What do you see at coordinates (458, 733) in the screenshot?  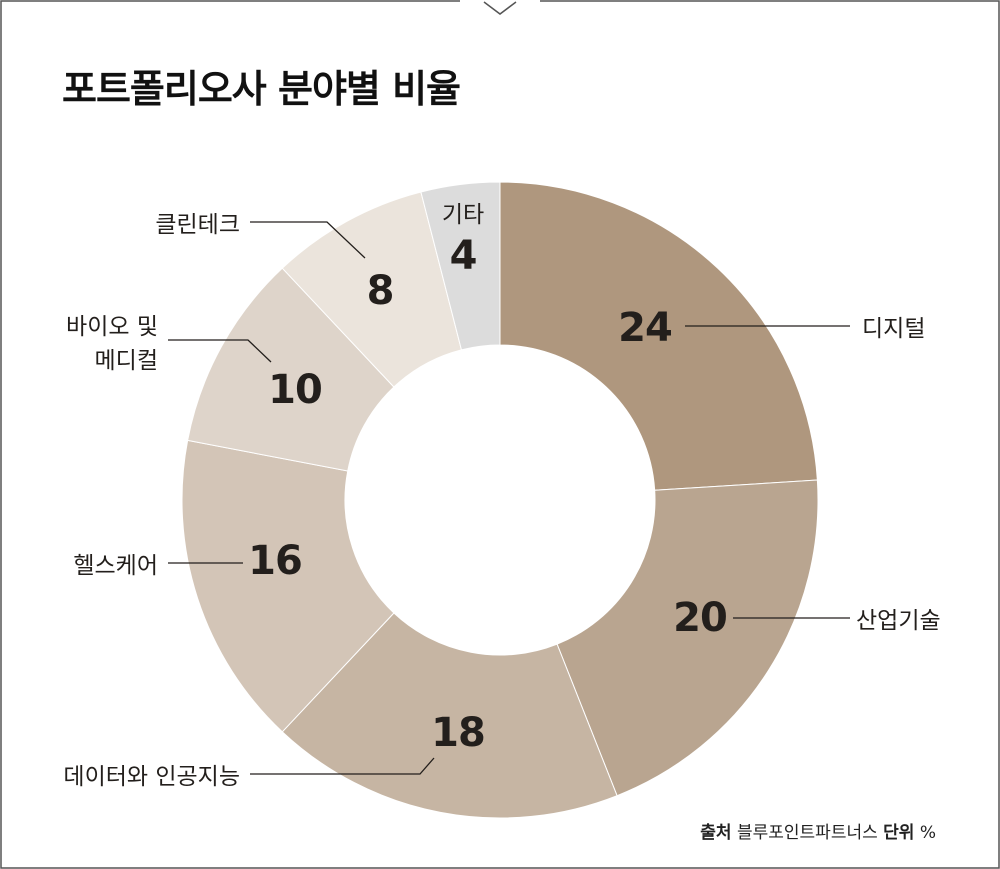 I see `slice-value-2: 18` at bounding box center [458, 733].